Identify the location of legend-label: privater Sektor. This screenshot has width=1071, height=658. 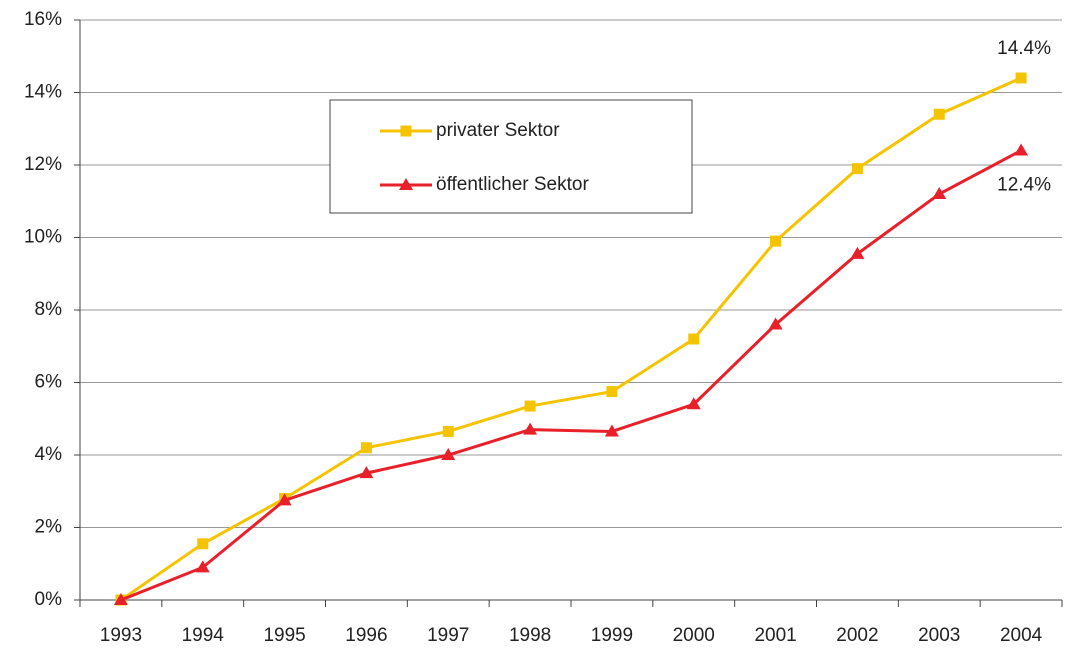
(498, 130).